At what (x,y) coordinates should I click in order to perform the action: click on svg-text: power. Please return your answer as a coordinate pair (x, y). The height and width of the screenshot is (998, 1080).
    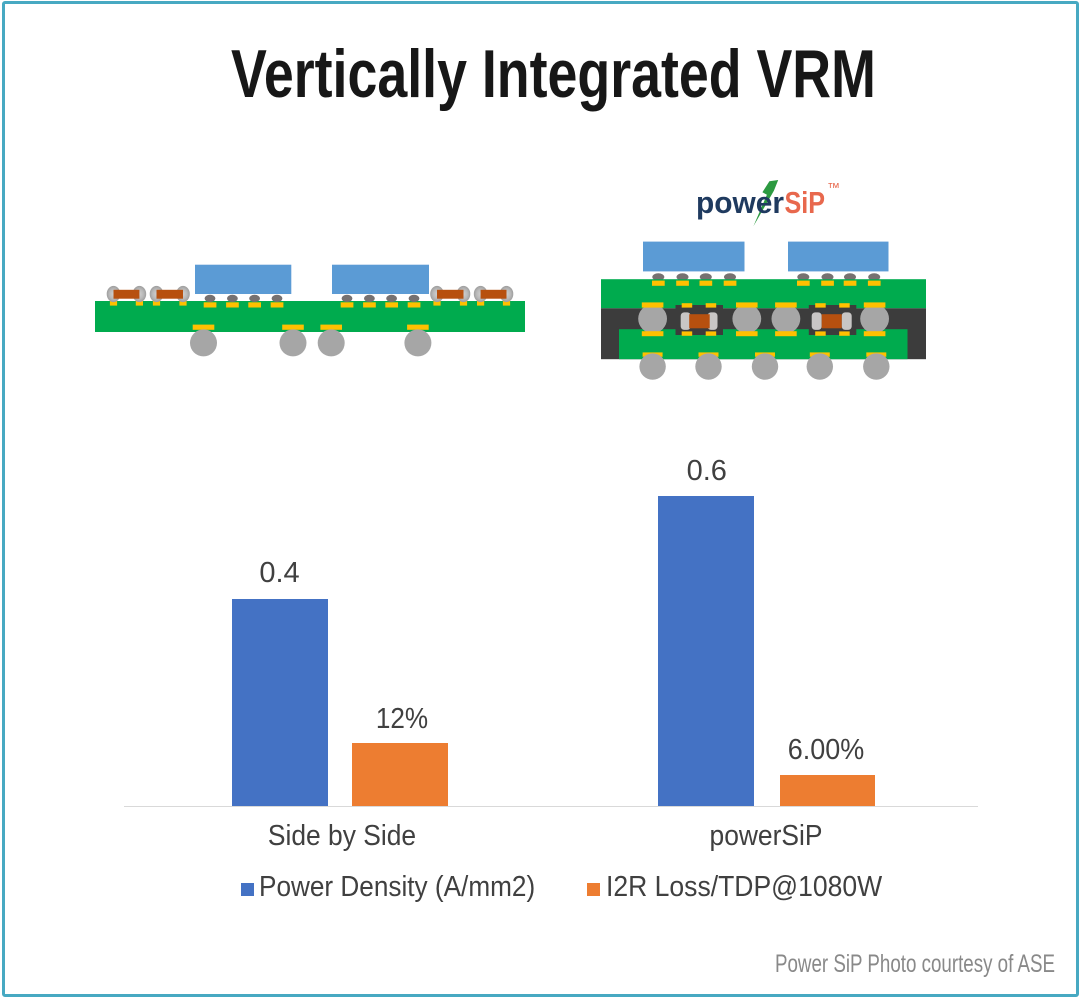
    Looking at the image, I should click on (740, 202).